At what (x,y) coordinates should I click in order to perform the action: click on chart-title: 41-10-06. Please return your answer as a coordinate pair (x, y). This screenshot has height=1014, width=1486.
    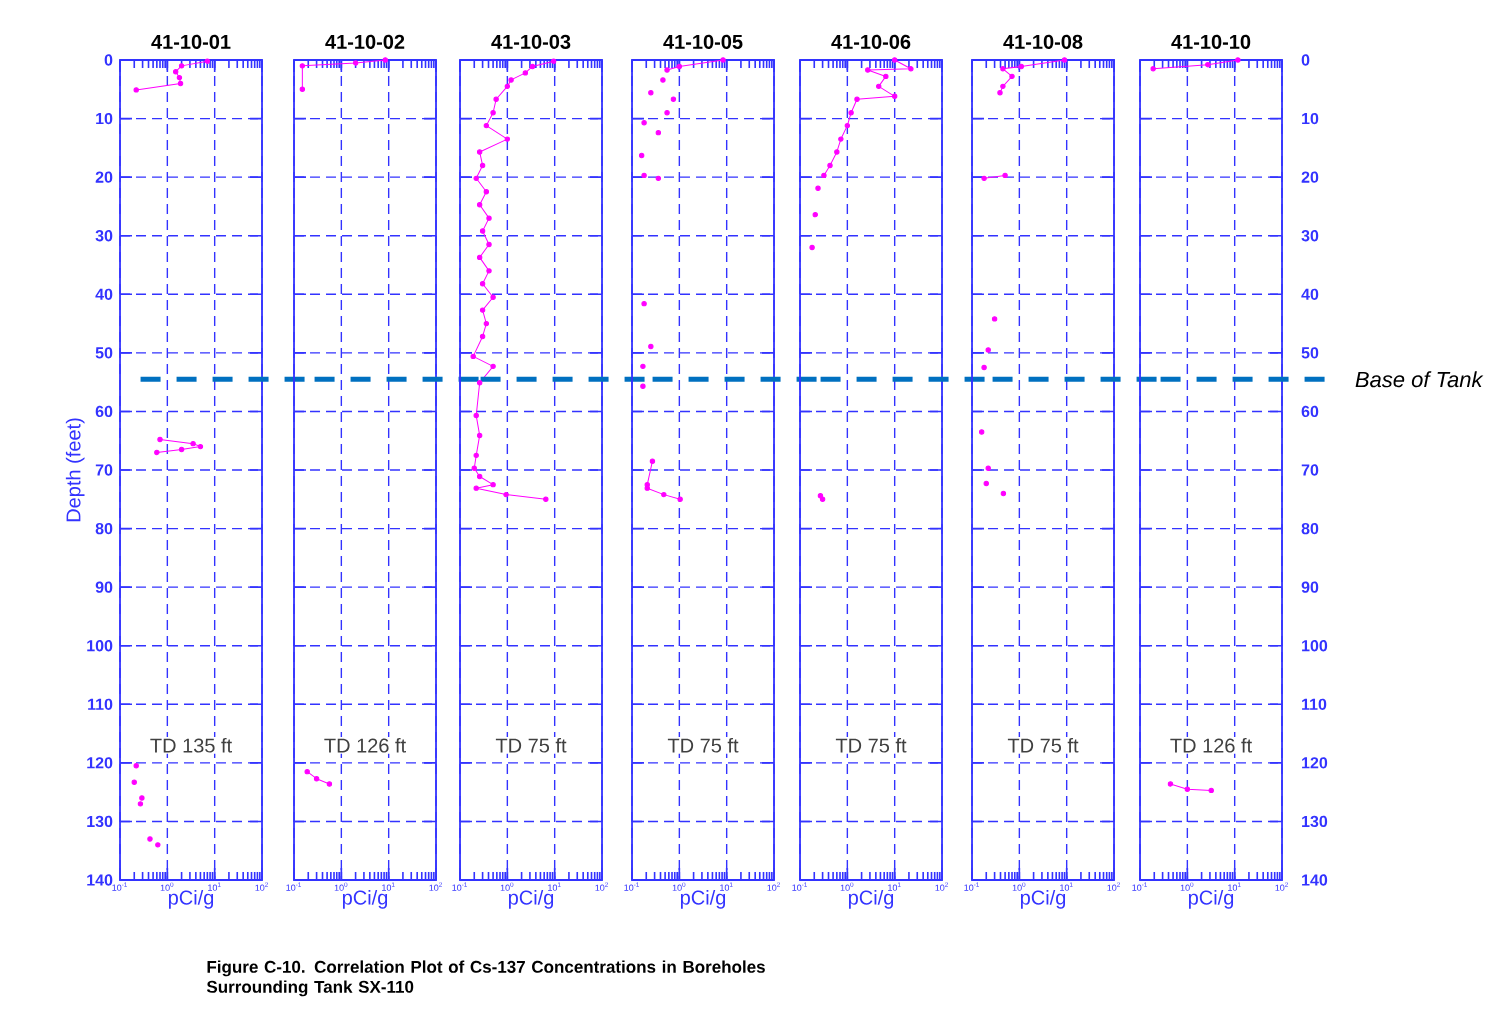
    Looking at the image, I should click on (871, 41).